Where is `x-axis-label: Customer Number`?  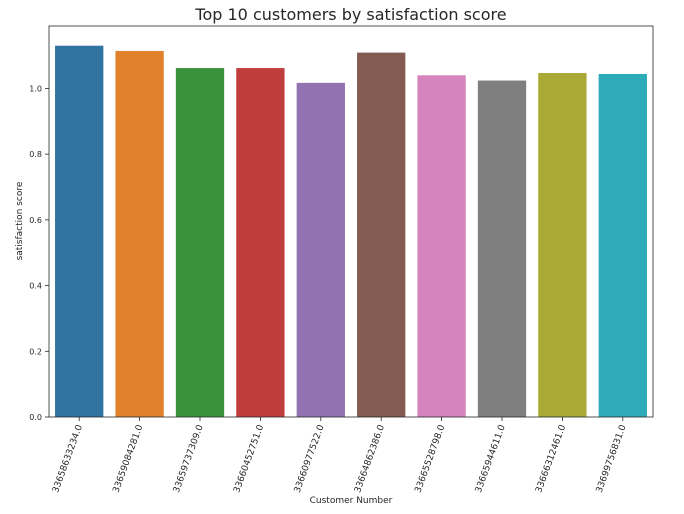
x-axis-label: Customer Number is located at coordinates (351, 501).